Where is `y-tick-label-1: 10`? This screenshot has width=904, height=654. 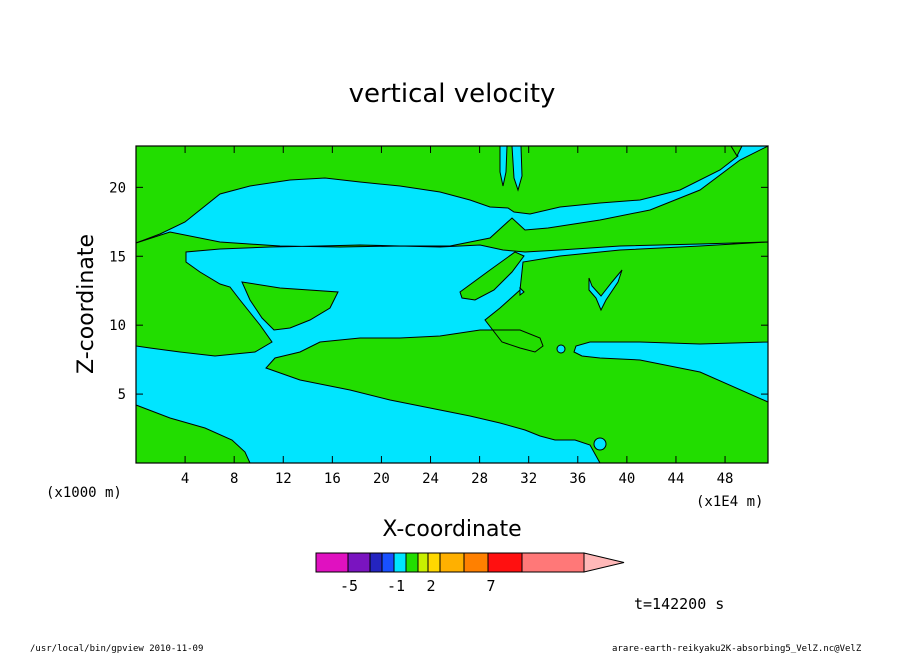 y-tick-label-1: 10 is located at coordinates (117, 326).